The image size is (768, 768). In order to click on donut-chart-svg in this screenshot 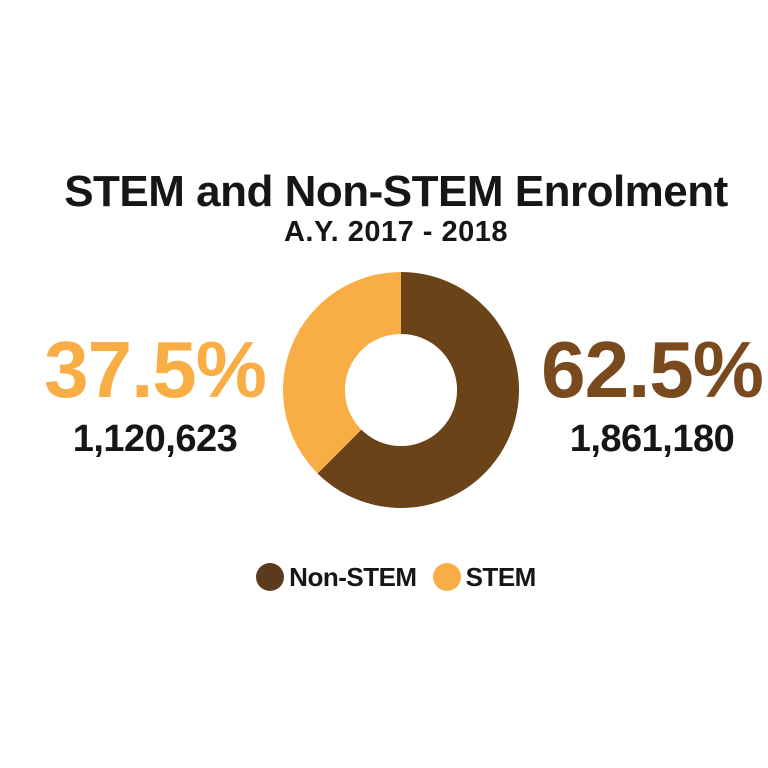, I will do `click(401, 390)`.